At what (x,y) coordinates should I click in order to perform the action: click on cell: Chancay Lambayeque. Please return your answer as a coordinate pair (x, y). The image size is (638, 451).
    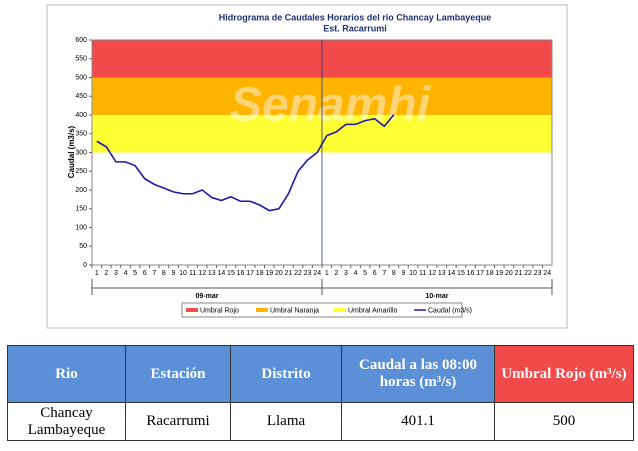
    Looking at the image, I should click on (66, 421).